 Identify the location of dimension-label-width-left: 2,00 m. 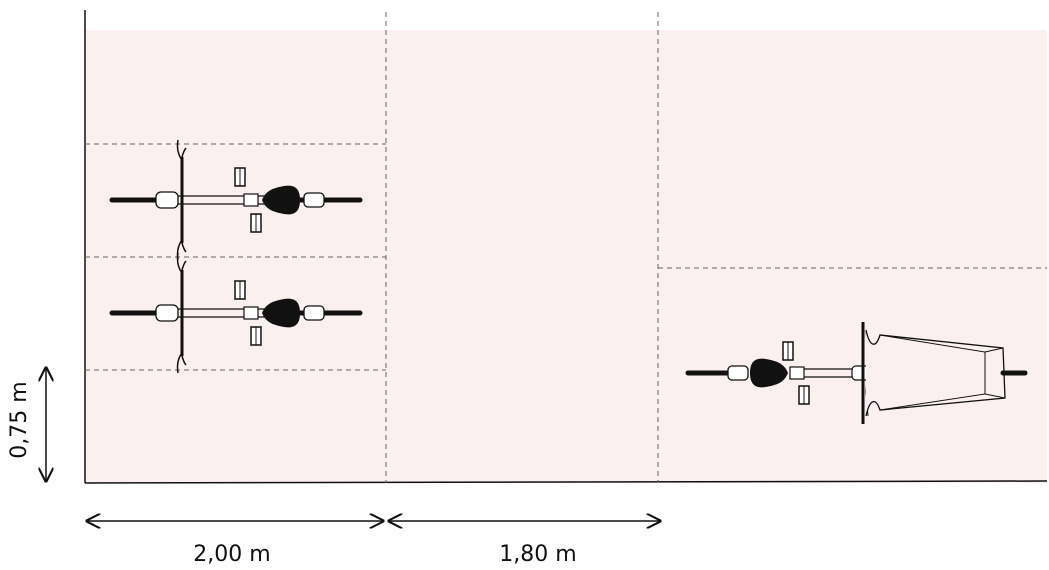
(231, 554).